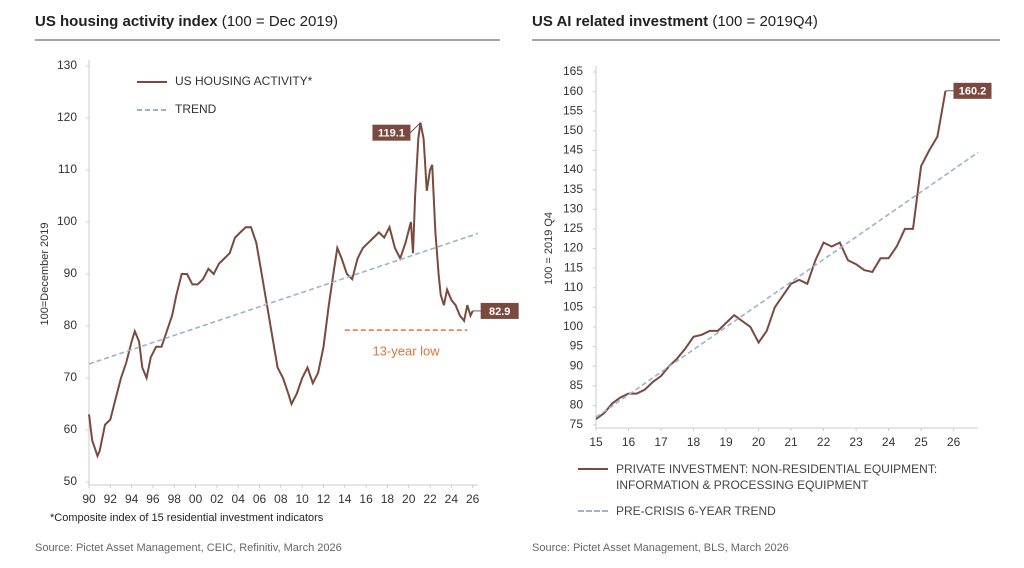 Image resolution: width=1024 pixels, height=568 pixels. What do you see at coordinates (620, 21) in the screenshot?
I see `title-main: US AI related investment` at bounding box center [620, 21].